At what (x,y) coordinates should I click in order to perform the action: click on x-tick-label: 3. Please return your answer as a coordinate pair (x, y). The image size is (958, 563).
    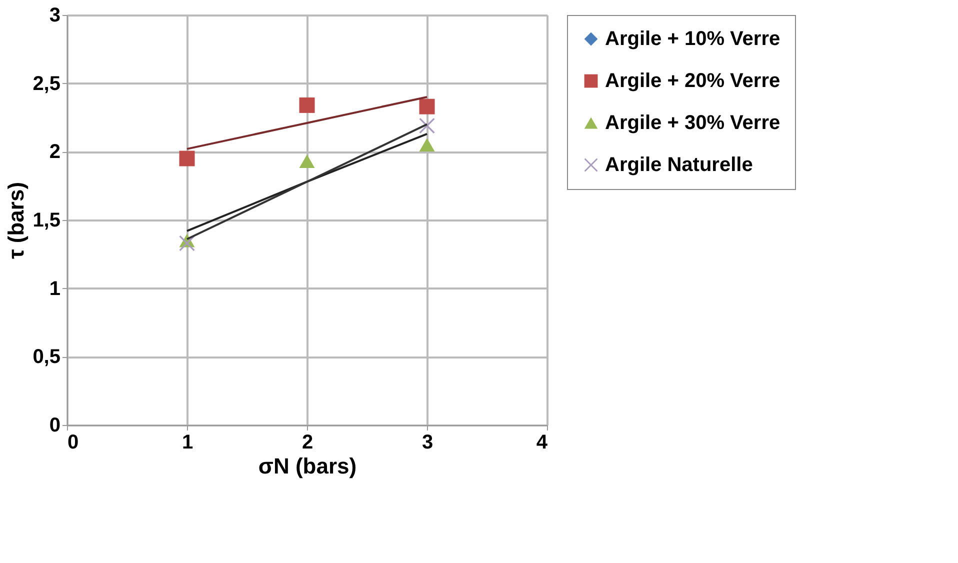
    Looking at the image, I should click on (428, 443).